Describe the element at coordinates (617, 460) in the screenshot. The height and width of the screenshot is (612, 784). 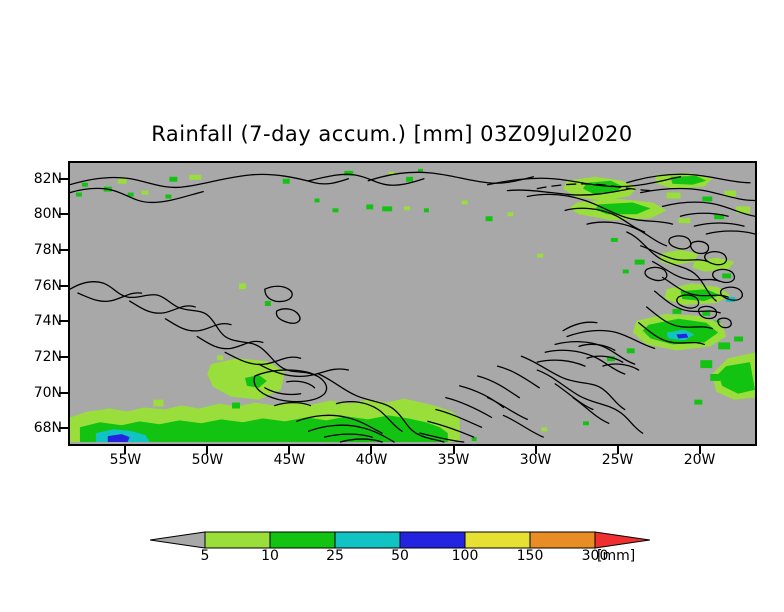
I see `lon-tick-label-25w: 25W` at that location.